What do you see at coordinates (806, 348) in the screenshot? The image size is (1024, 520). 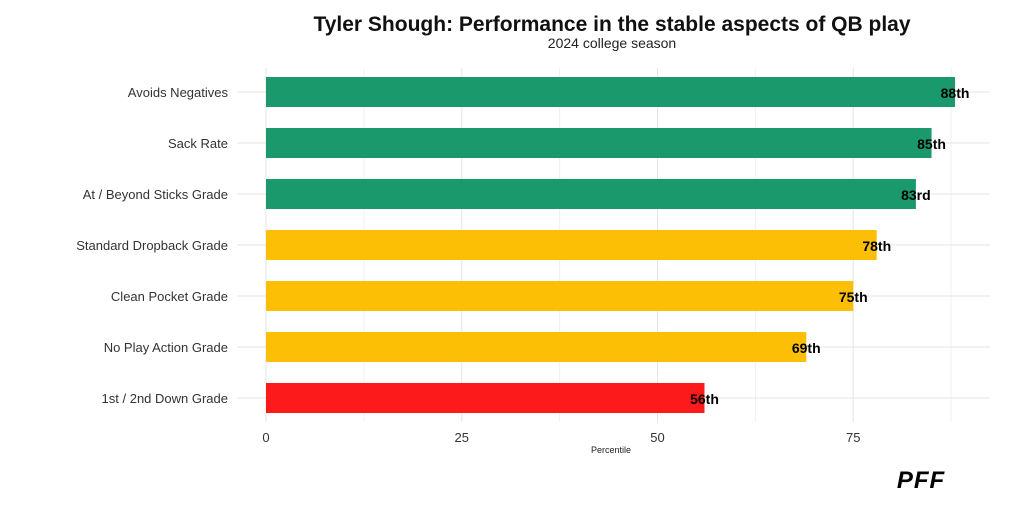 I see `data-label: 69th` at bounding box center [806, 348].